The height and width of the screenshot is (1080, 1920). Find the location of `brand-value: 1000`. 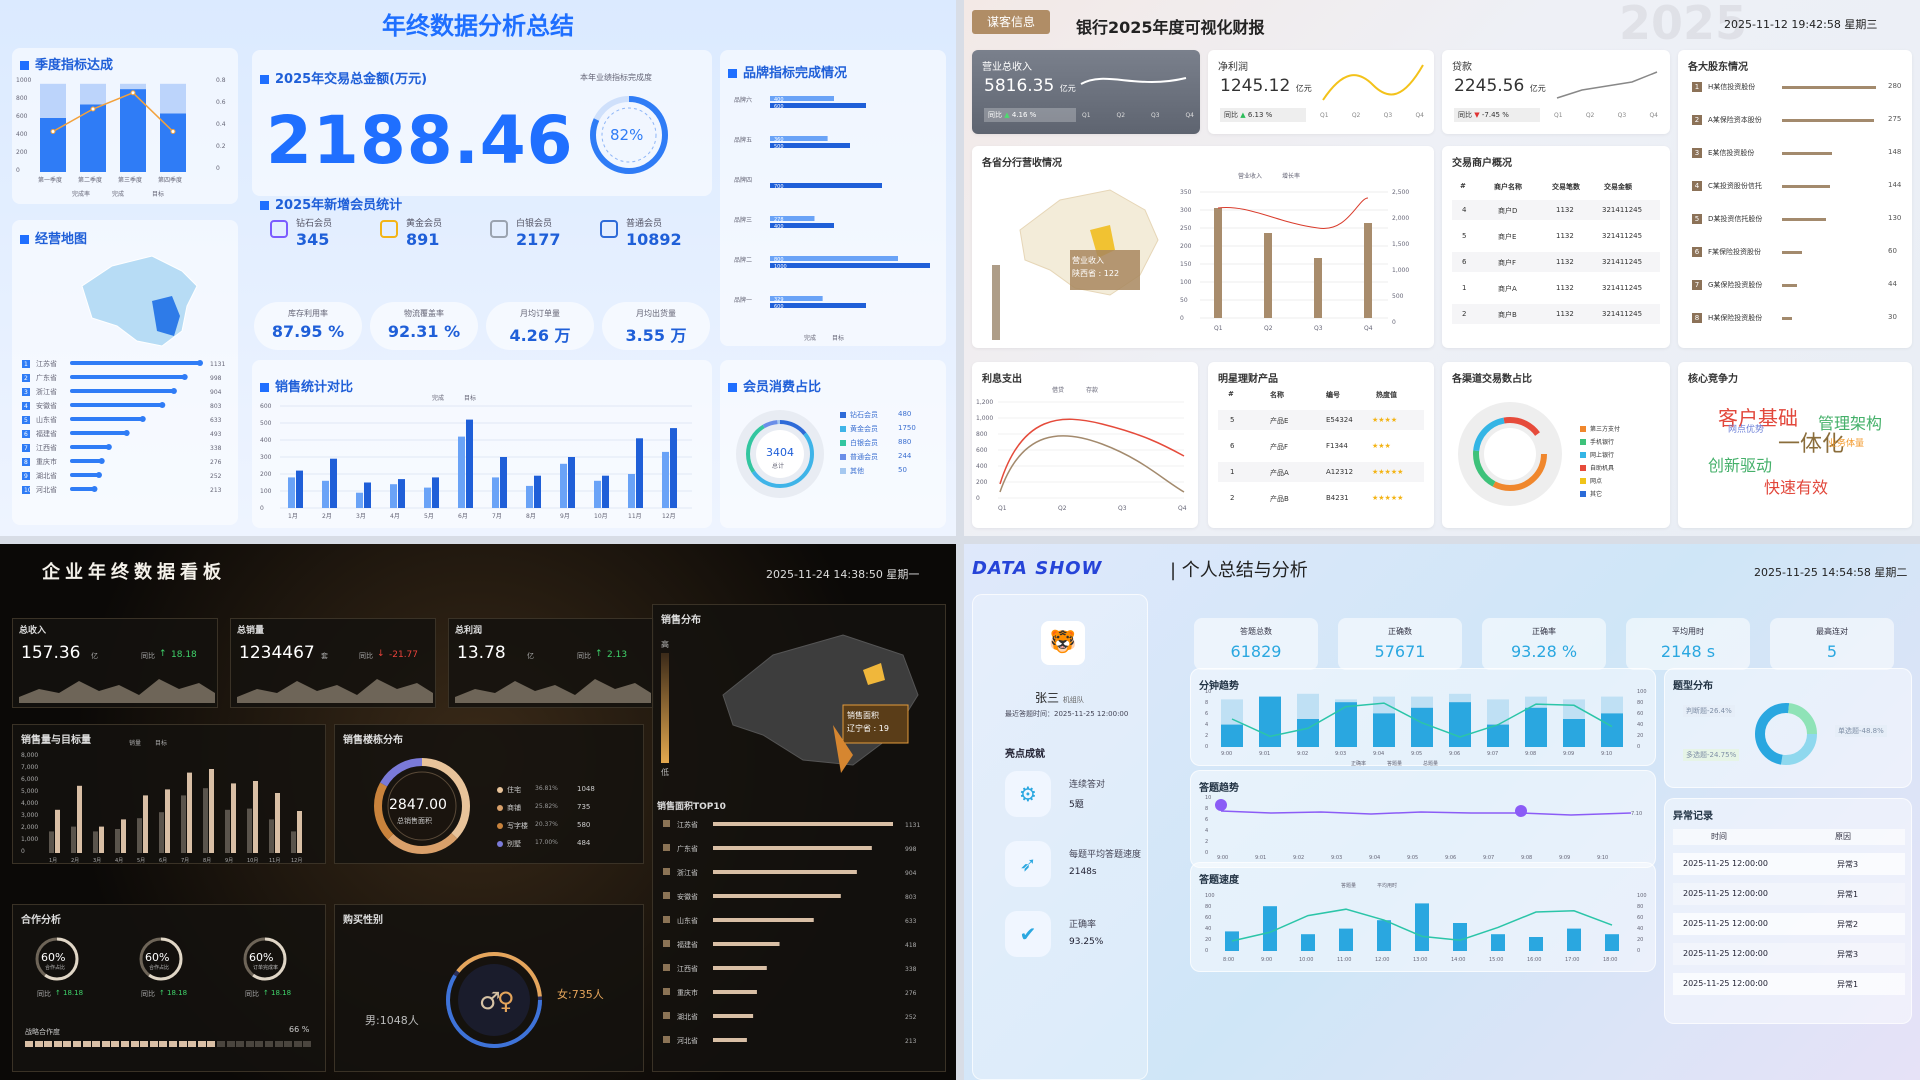

brand-value: 1000 is located at coordinates (780, 267).